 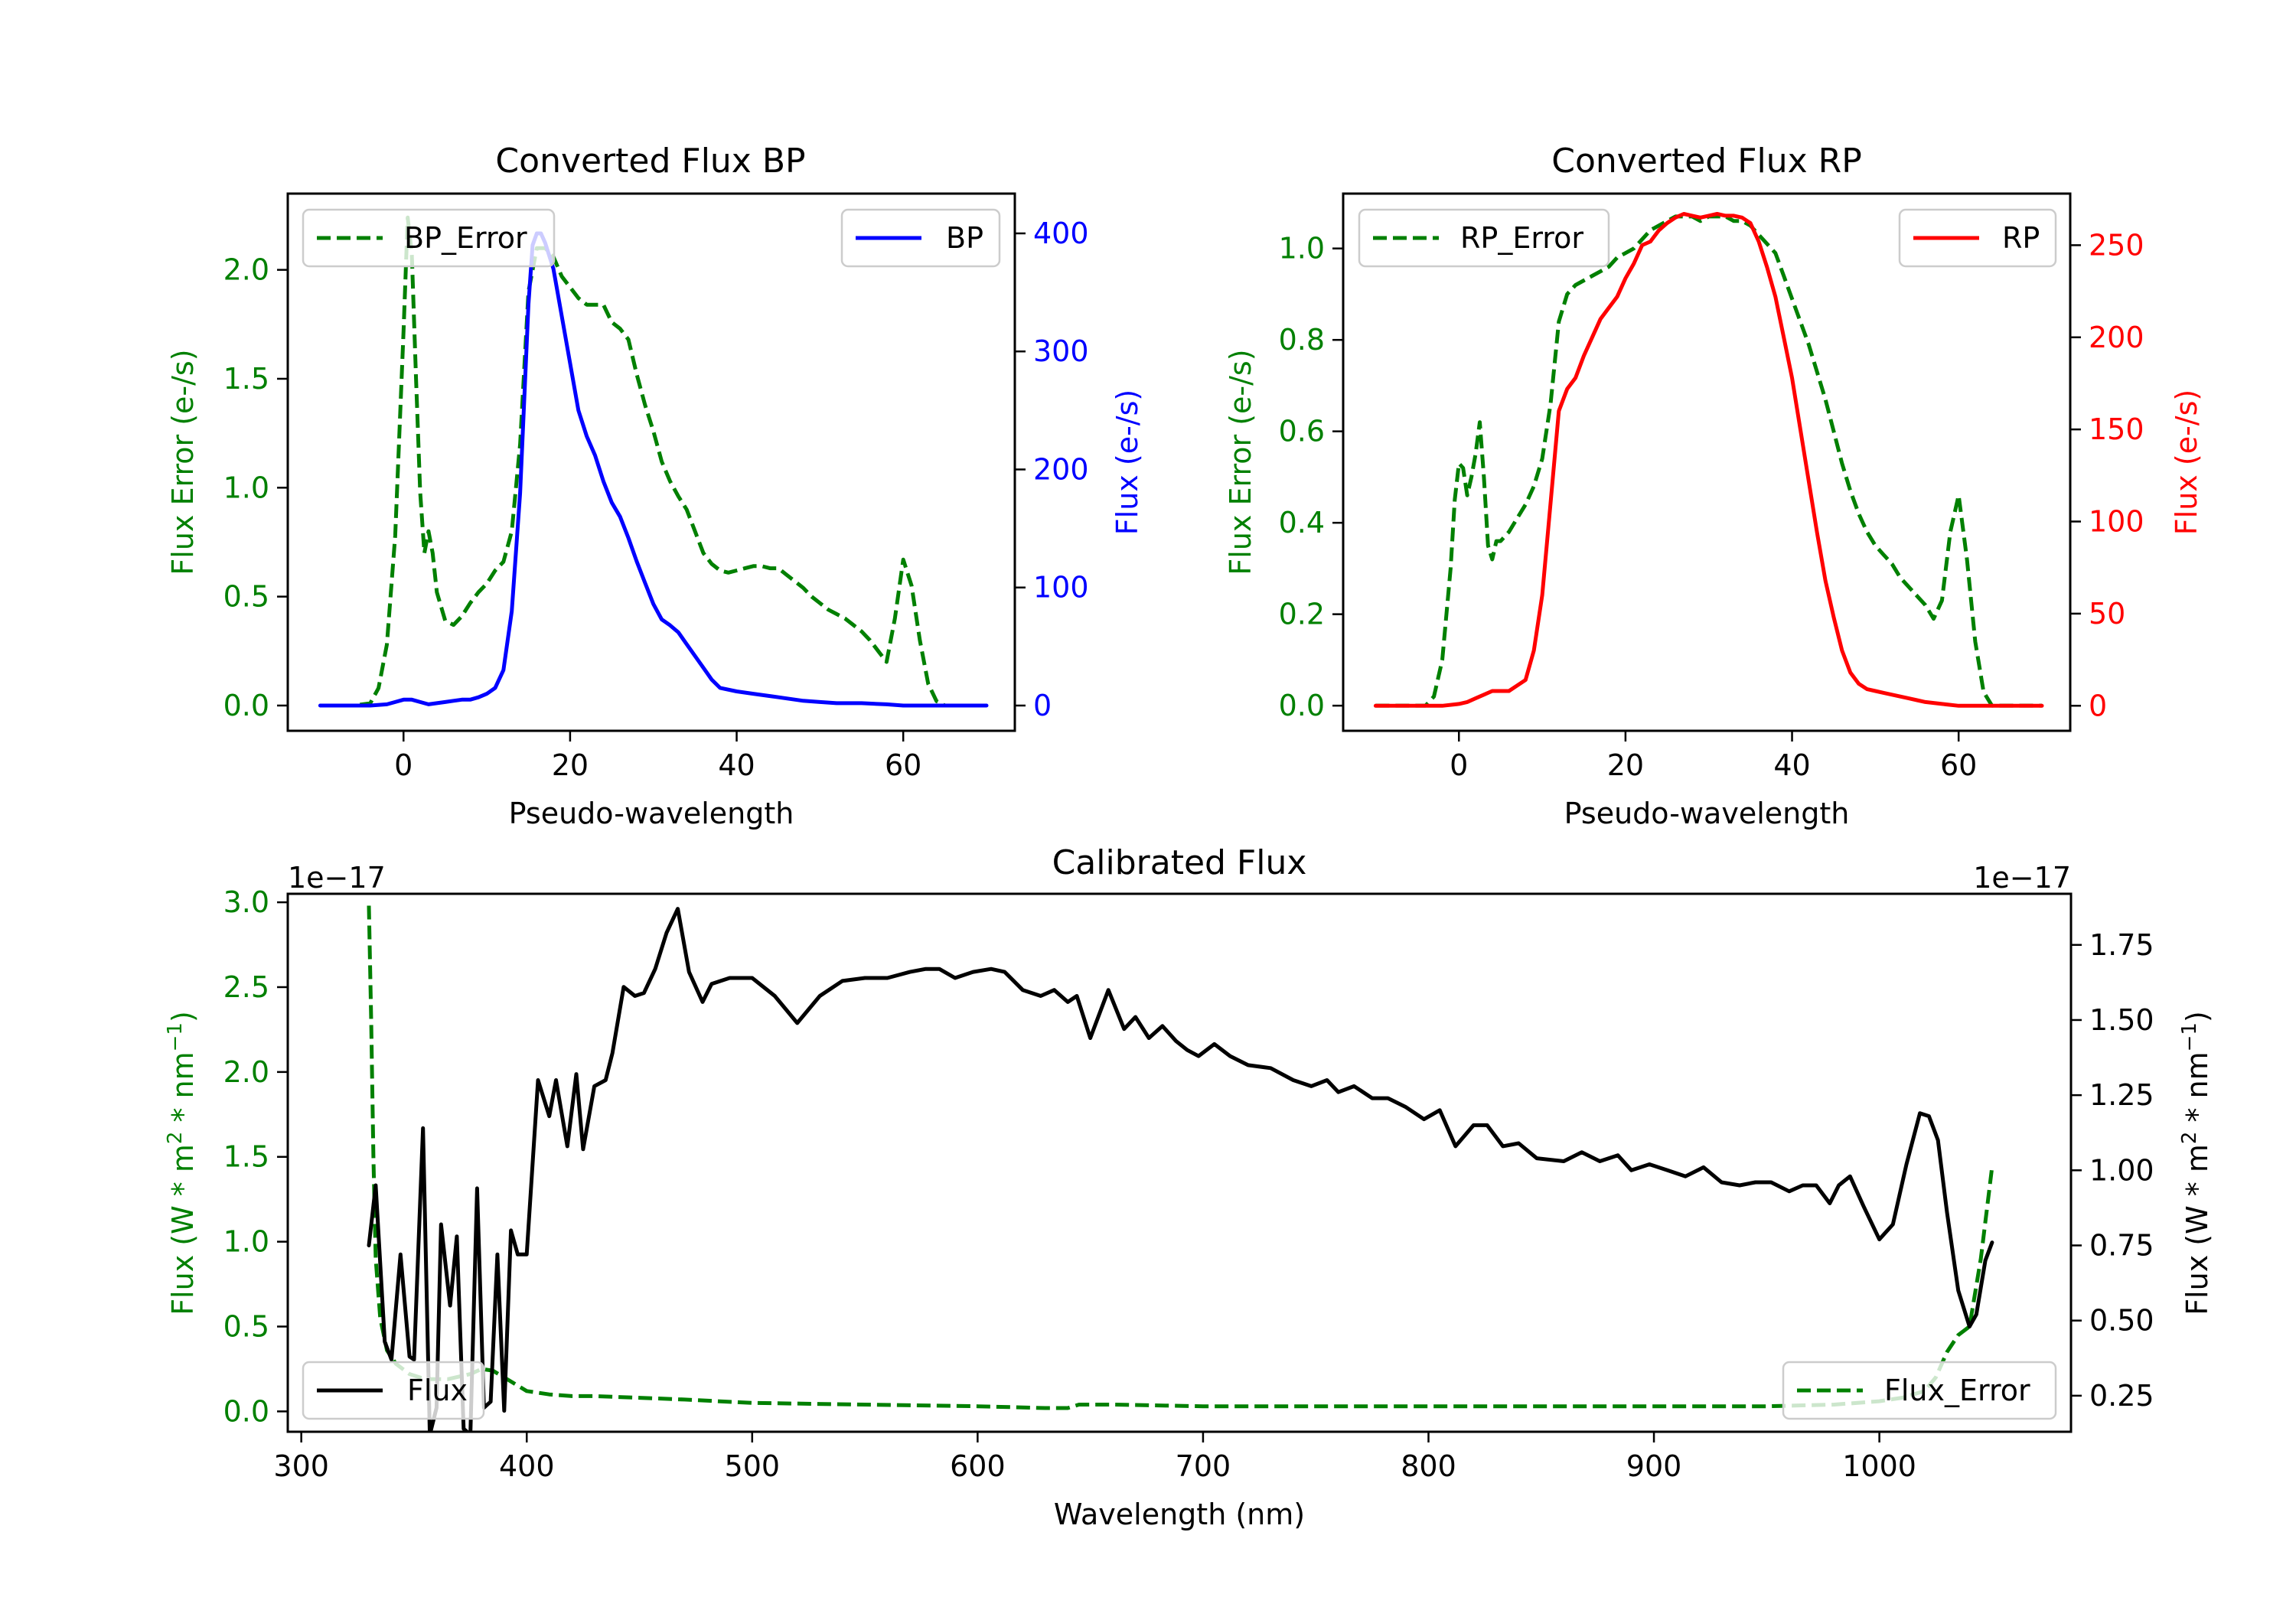 What do you see at coordinates (2121, 1020) in the screenshot?
I see `calibrated-y-right-tick-label: 1.50` at bounding box center [2121, 1020].